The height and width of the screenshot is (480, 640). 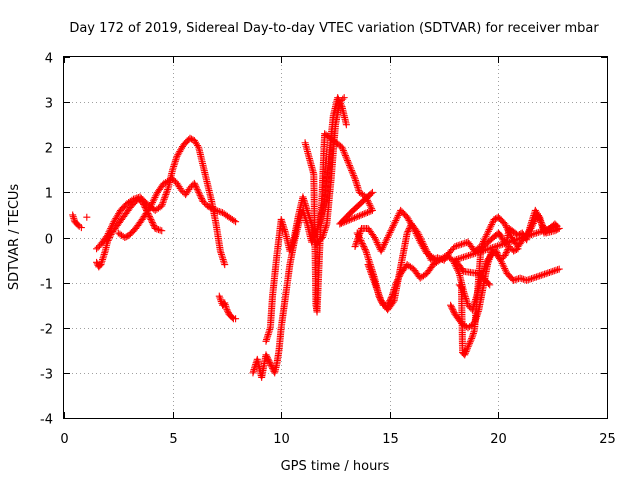 I want to click on y-tick-label: -3, so click(x=46, y=375).